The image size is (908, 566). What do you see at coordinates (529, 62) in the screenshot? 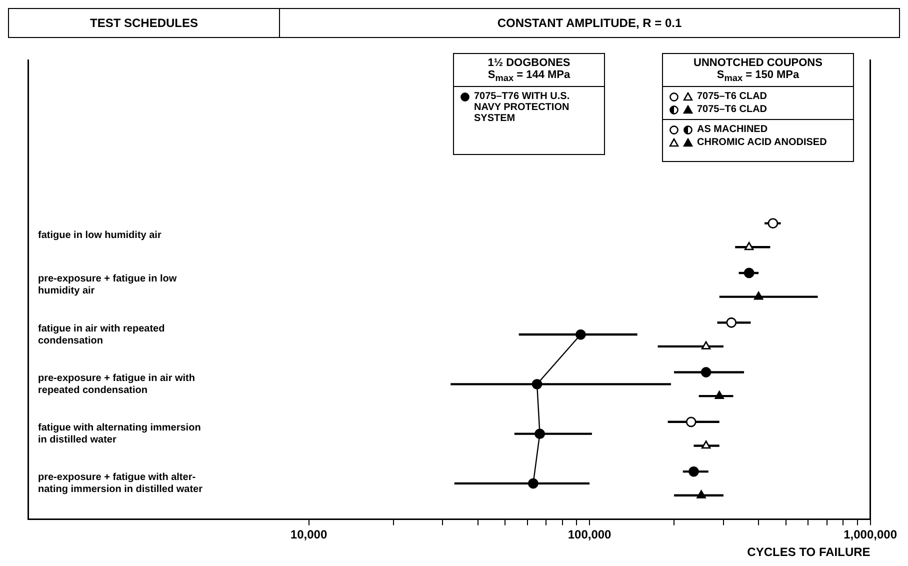
I see `text: 1½ DOGBONES` at bounding box center [529, 62].